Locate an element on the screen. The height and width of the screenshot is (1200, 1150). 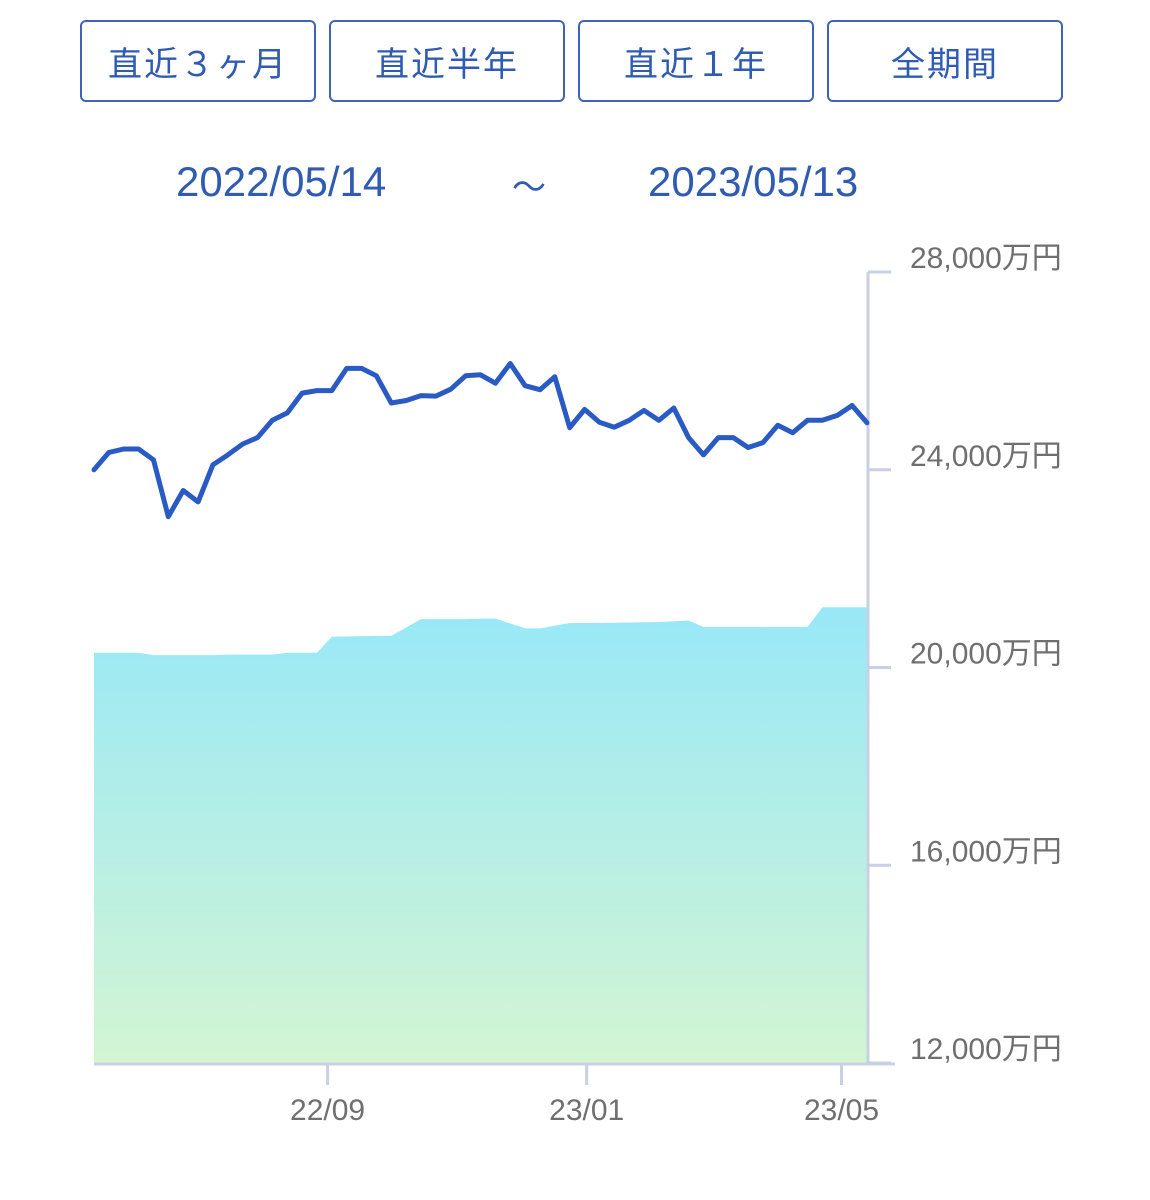
y-tick-label: 28,000万円 is located at coordinates (986, 258).